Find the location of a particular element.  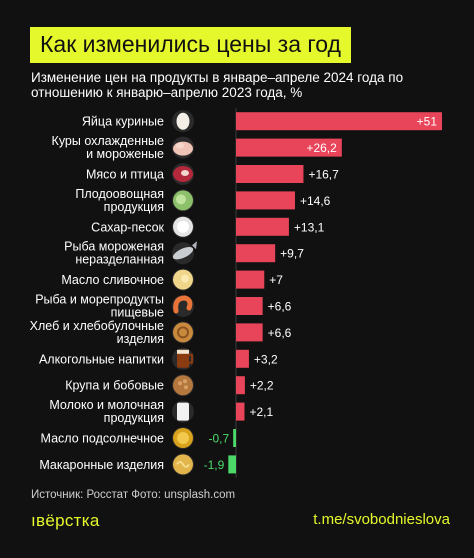

value-label: +2,1 is located at coordinates (261, 412).